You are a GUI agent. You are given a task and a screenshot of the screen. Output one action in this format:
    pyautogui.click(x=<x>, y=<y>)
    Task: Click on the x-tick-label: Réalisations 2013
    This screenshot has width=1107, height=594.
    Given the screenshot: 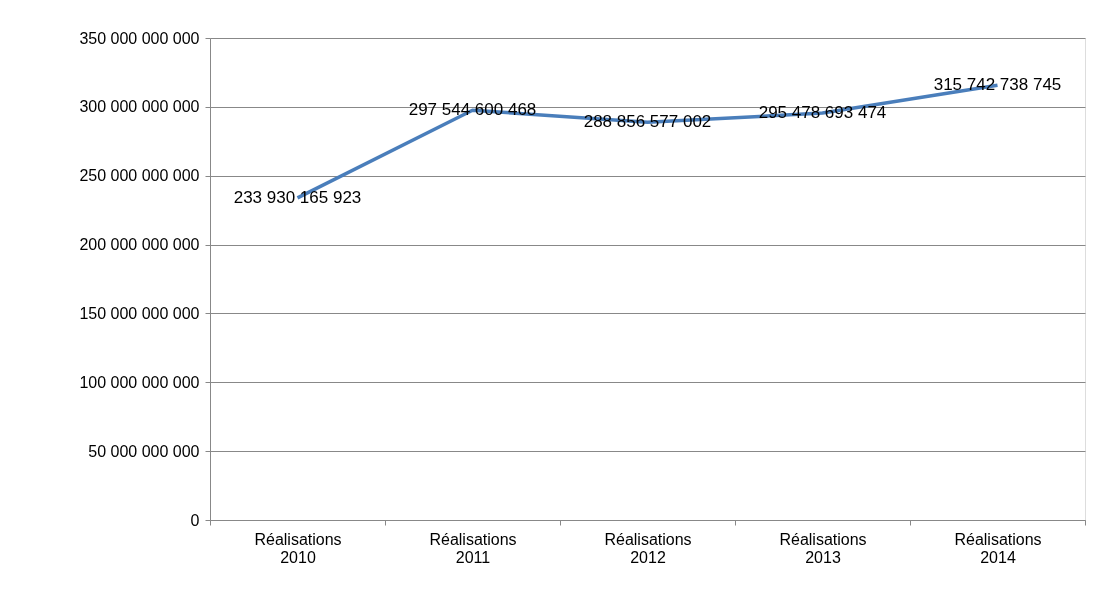 What is the action you would take?
    pyautogui.click(x=823, y=548)
    